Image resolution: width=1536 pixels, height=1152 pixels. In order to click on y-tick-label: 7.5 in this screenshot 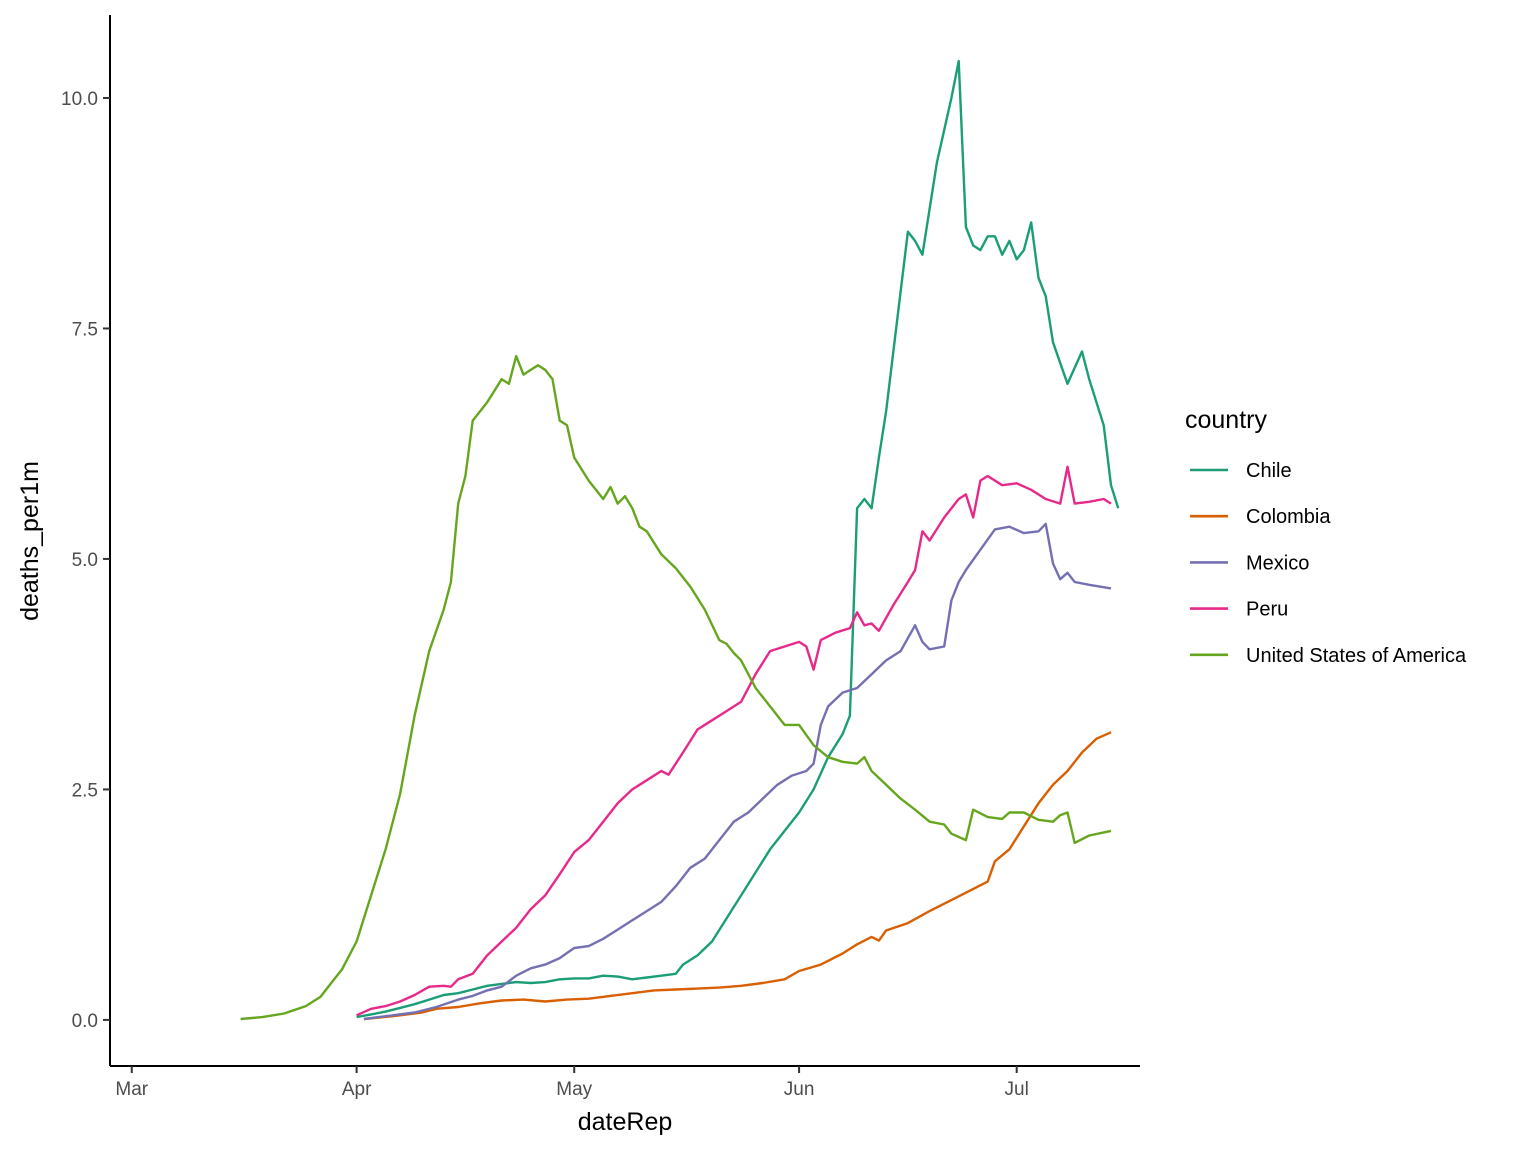, I will do `click(85, 329)`.